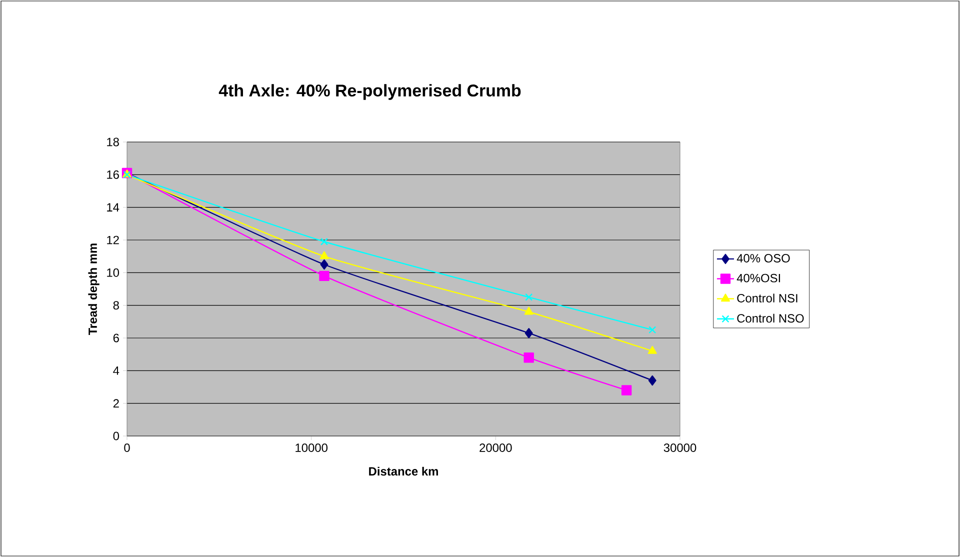  I want to click on y-axis-title: Tread depth mm, so click(94, 290).